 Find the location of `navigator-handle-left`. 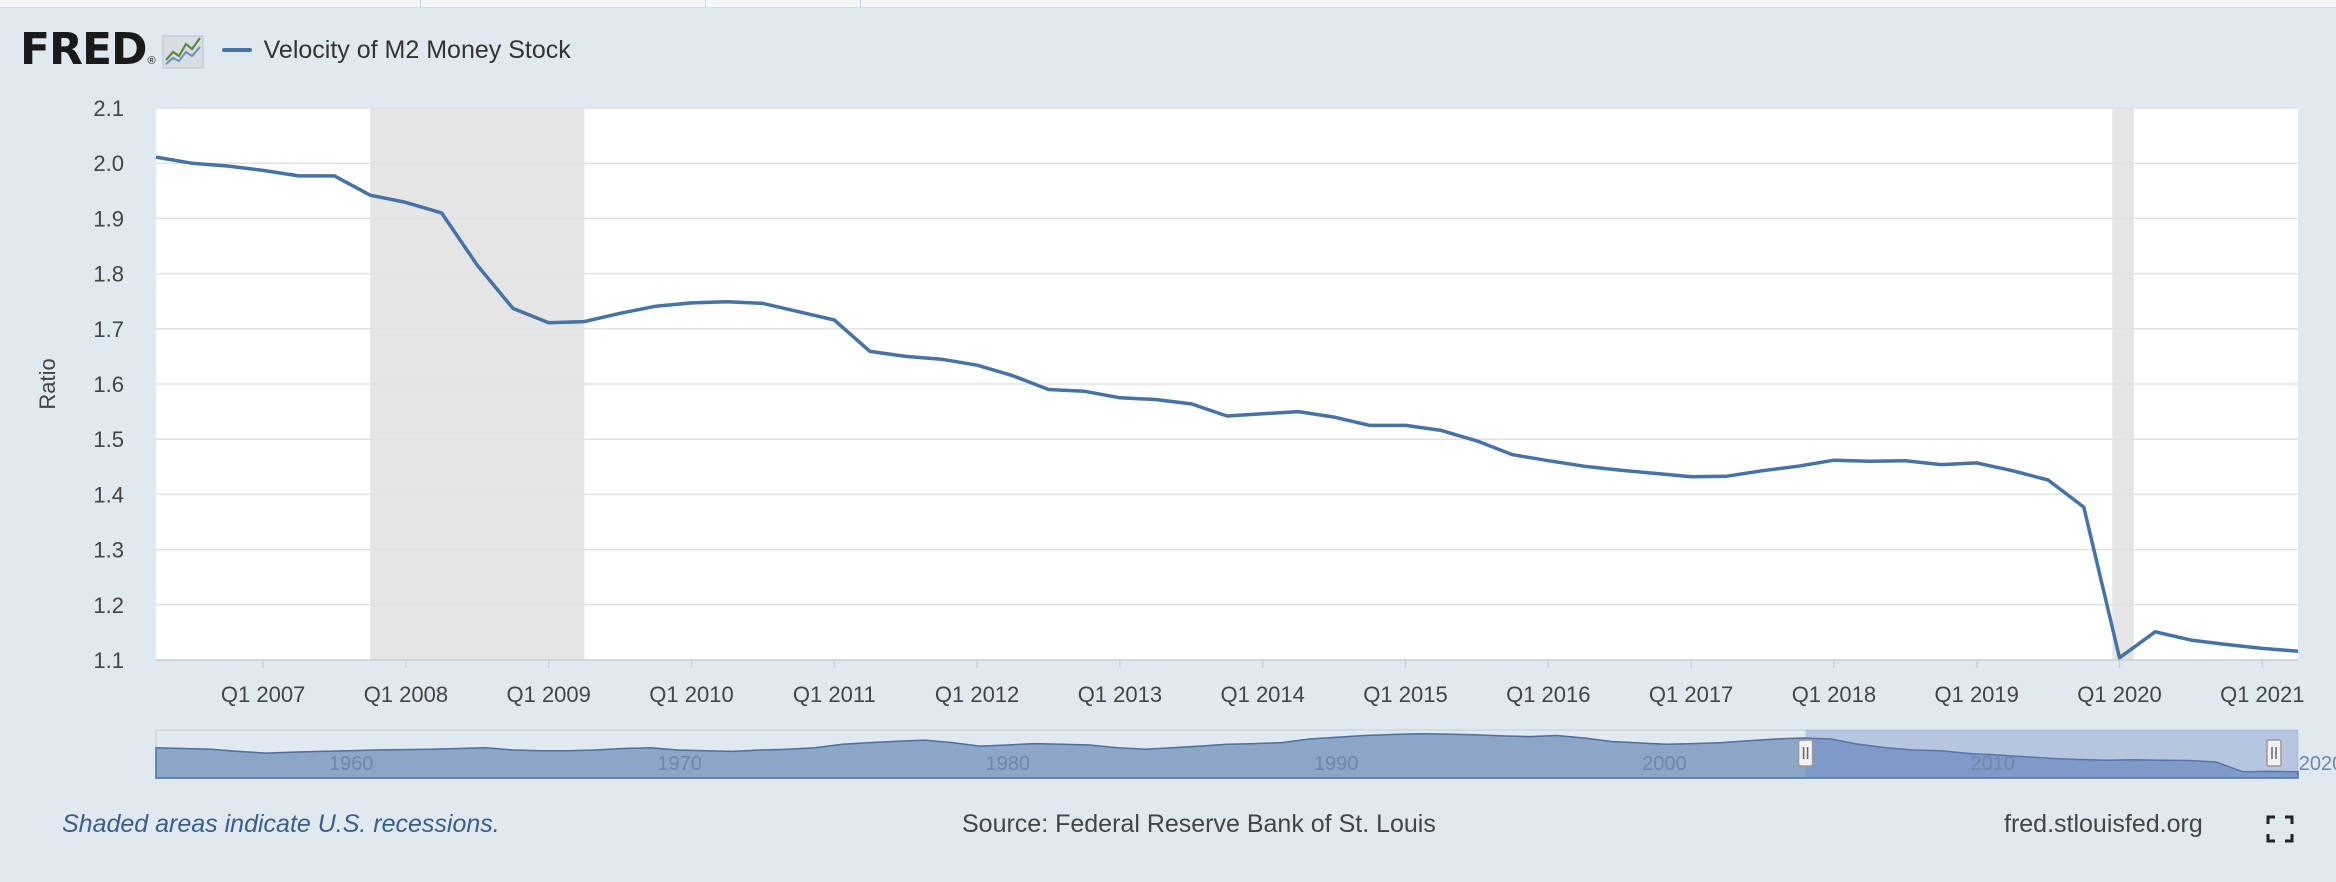

navigator-handle-left is located at coordinates (1805, 753).